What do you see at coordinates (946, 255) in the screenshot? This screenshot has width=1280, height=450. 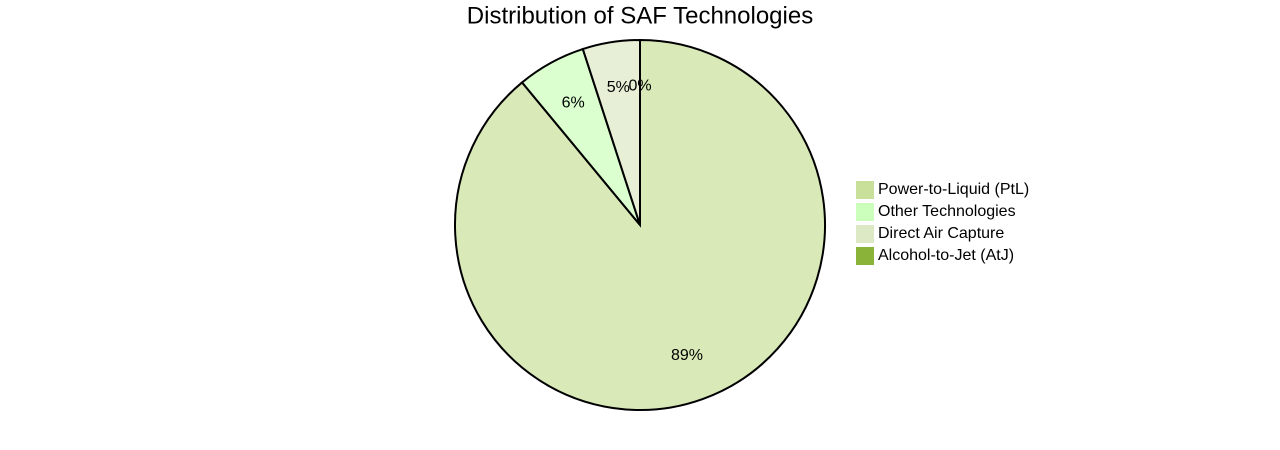 I see `legend-label: Alcohol-to-Jet (AtJ)` at bounding box center [946, 255].